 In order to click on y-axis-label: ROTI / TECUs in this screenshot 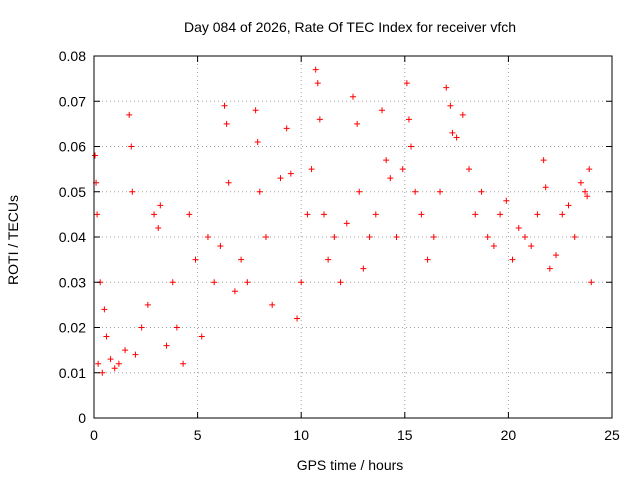, I will do `click(13, 240)`.